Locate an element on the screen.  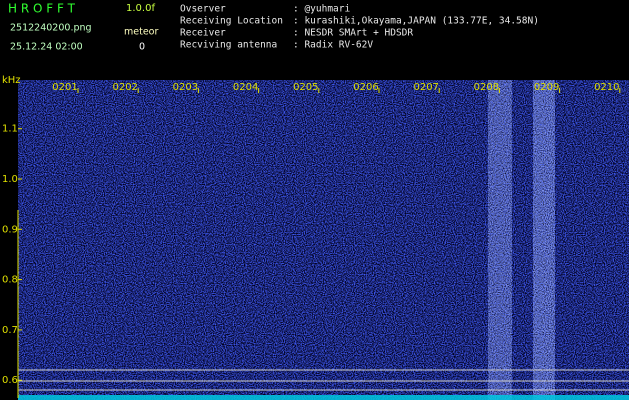
time-label: 0210 is located at coordinates (606, 87).